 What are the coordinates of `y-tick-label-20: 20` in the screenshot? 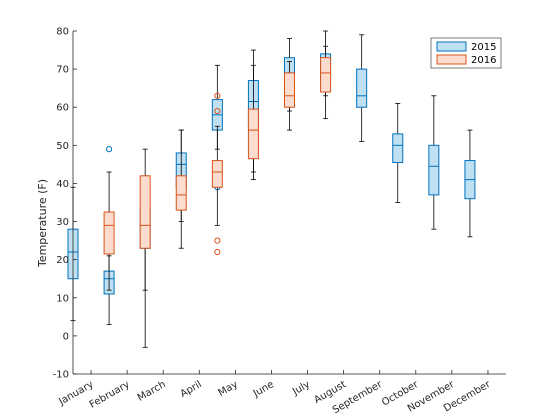 It's located at (62, 260).